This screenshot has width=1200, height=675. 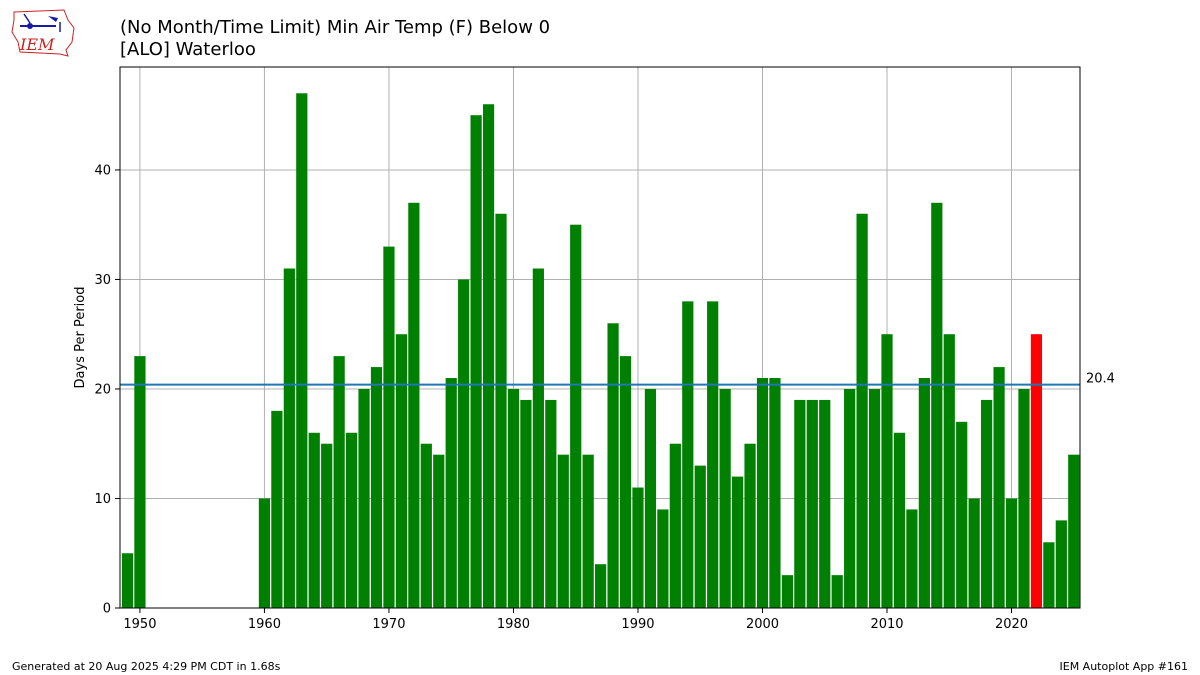 What do you see at coordinates (1036, 471) in the screenshot?
I see `highlight-bar` at bounding box center [1036, 471].